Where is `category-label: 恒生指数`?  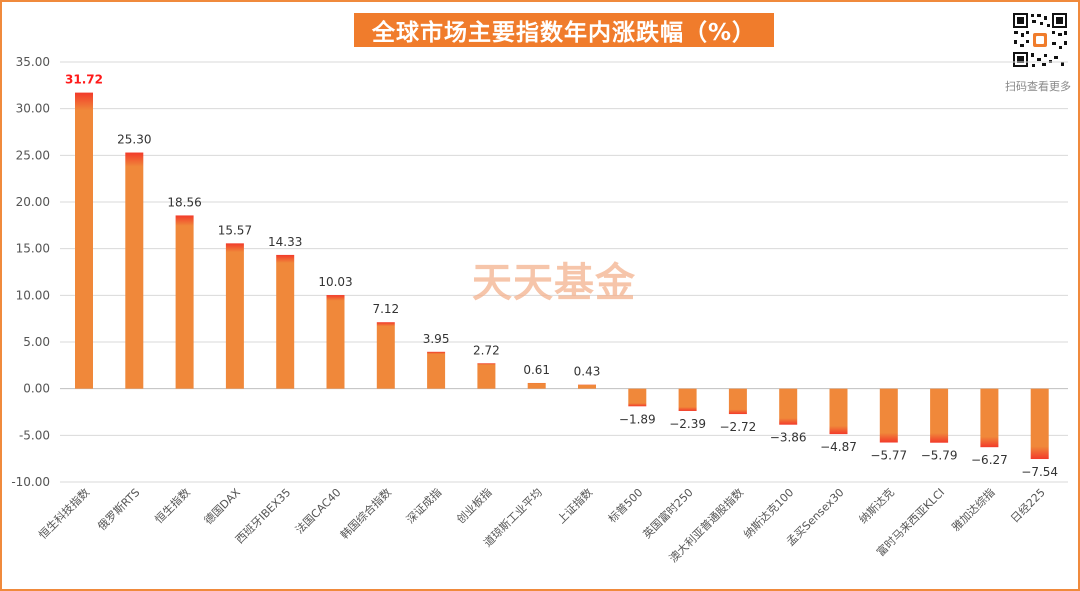 category-label: 恒生指数 is located at coordinates (172, 505).